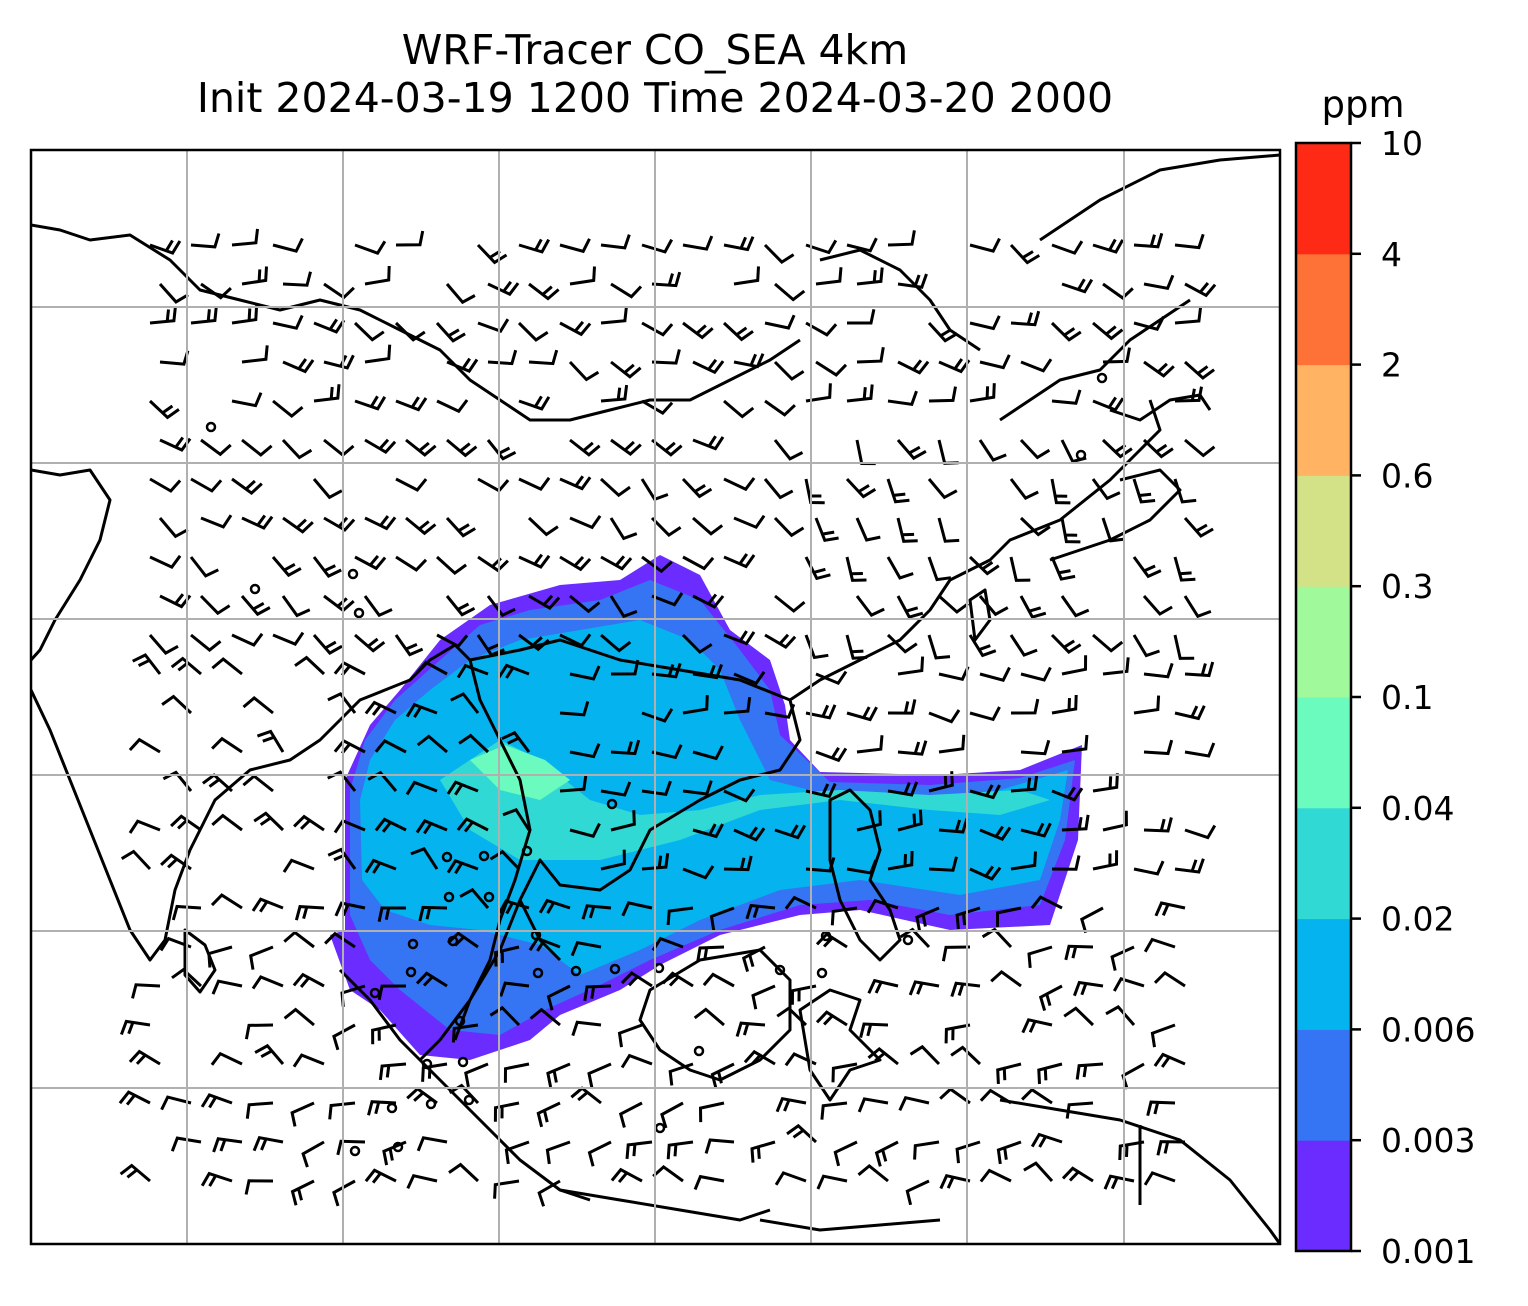 The width and height of the screenshot is (1528, 1306). Describe the element at coordinates (186, 715) in the screenshot. I see `coastline-india` at that location.